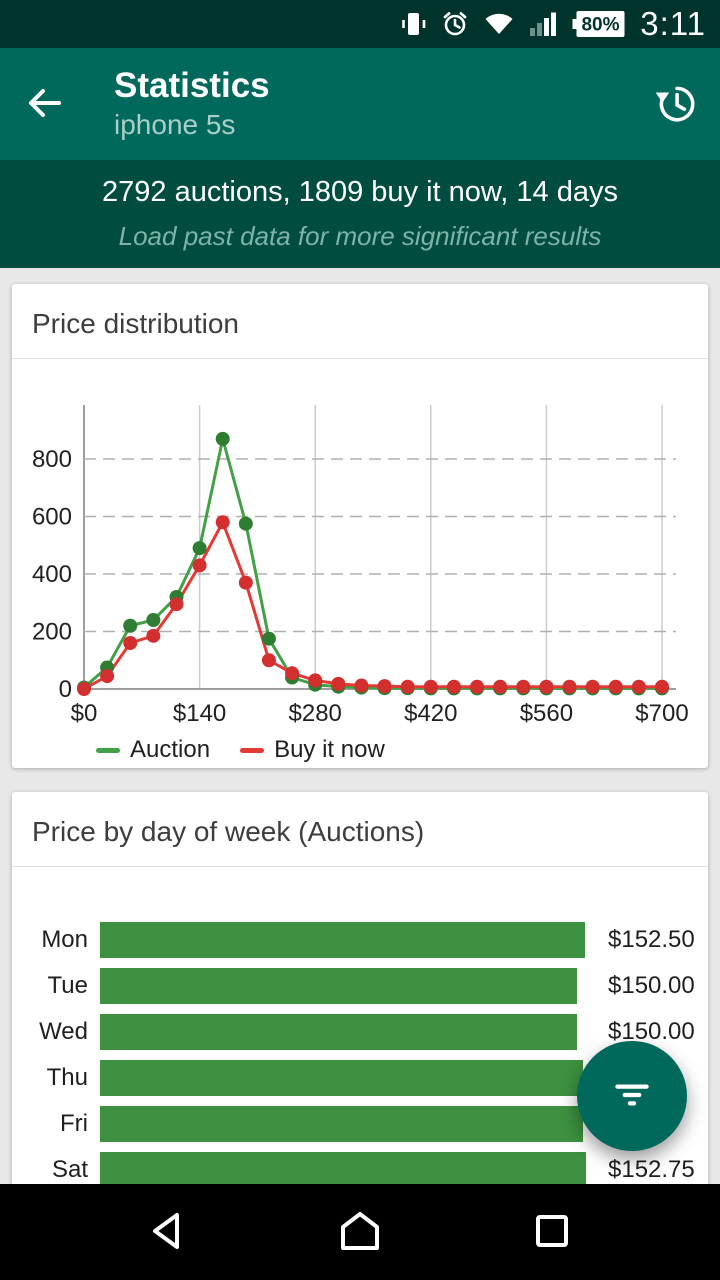 This screenshot has height=1280, width=720. What do you see at coordinates (651, 1169) in the screenshot?
I see `bar-value: $152.75` at bounding box center [651, 1169].